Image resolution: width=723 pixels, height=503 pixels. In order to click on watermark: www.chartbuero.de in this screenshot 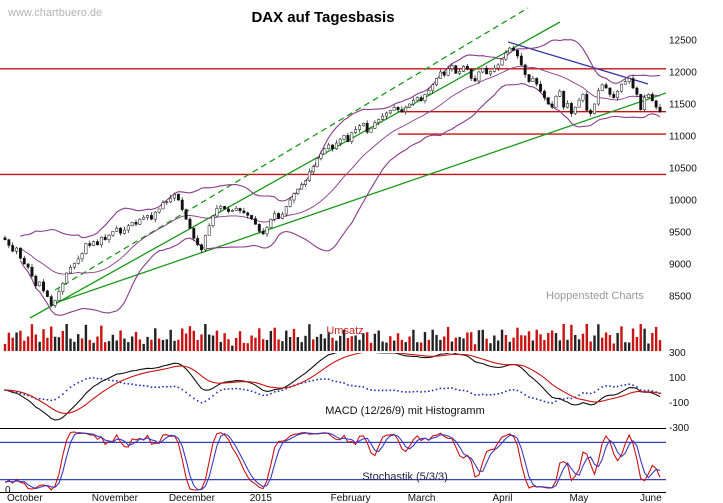, I will do `click(54, 13)`.